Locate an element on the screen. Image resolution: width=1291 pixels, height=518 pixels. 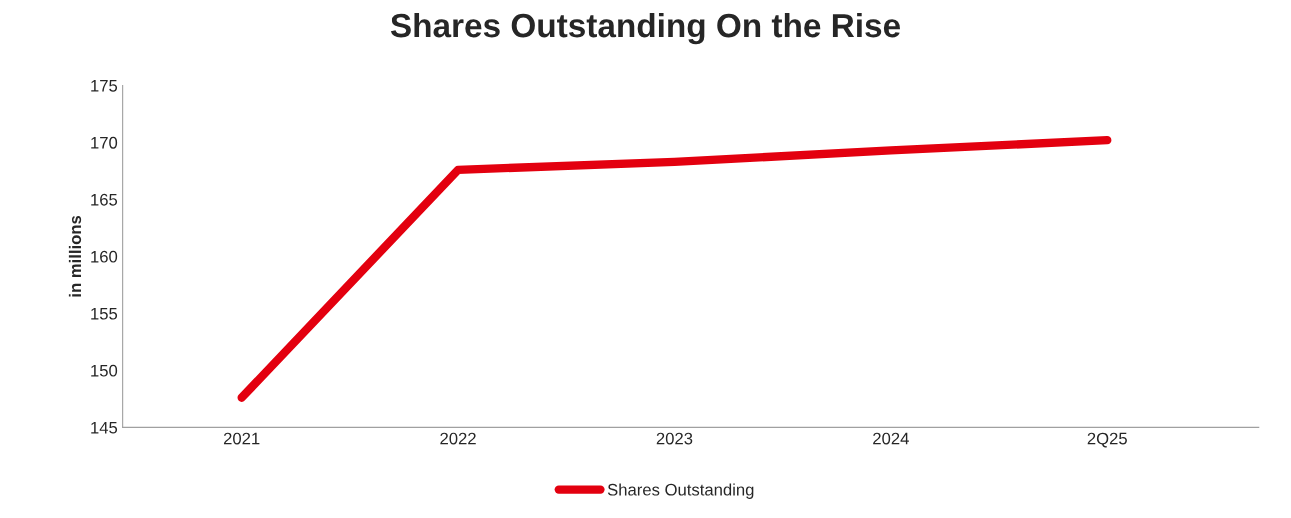
x-tick-label: 2023 is located at coordinates (674, 438).